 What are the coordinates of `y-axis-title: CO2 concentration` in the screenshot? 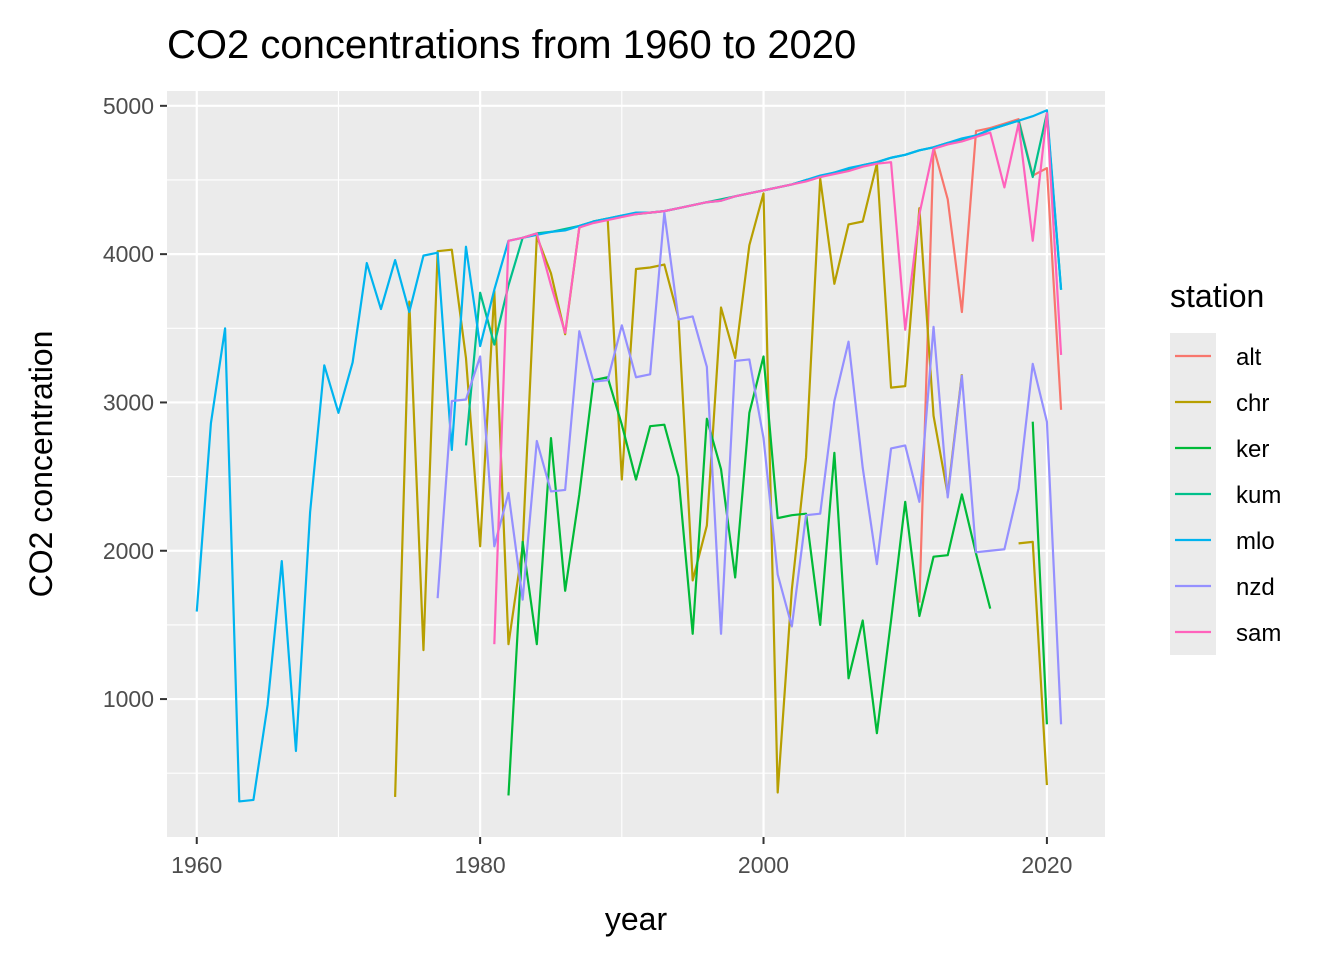 It's located at (41, 464).